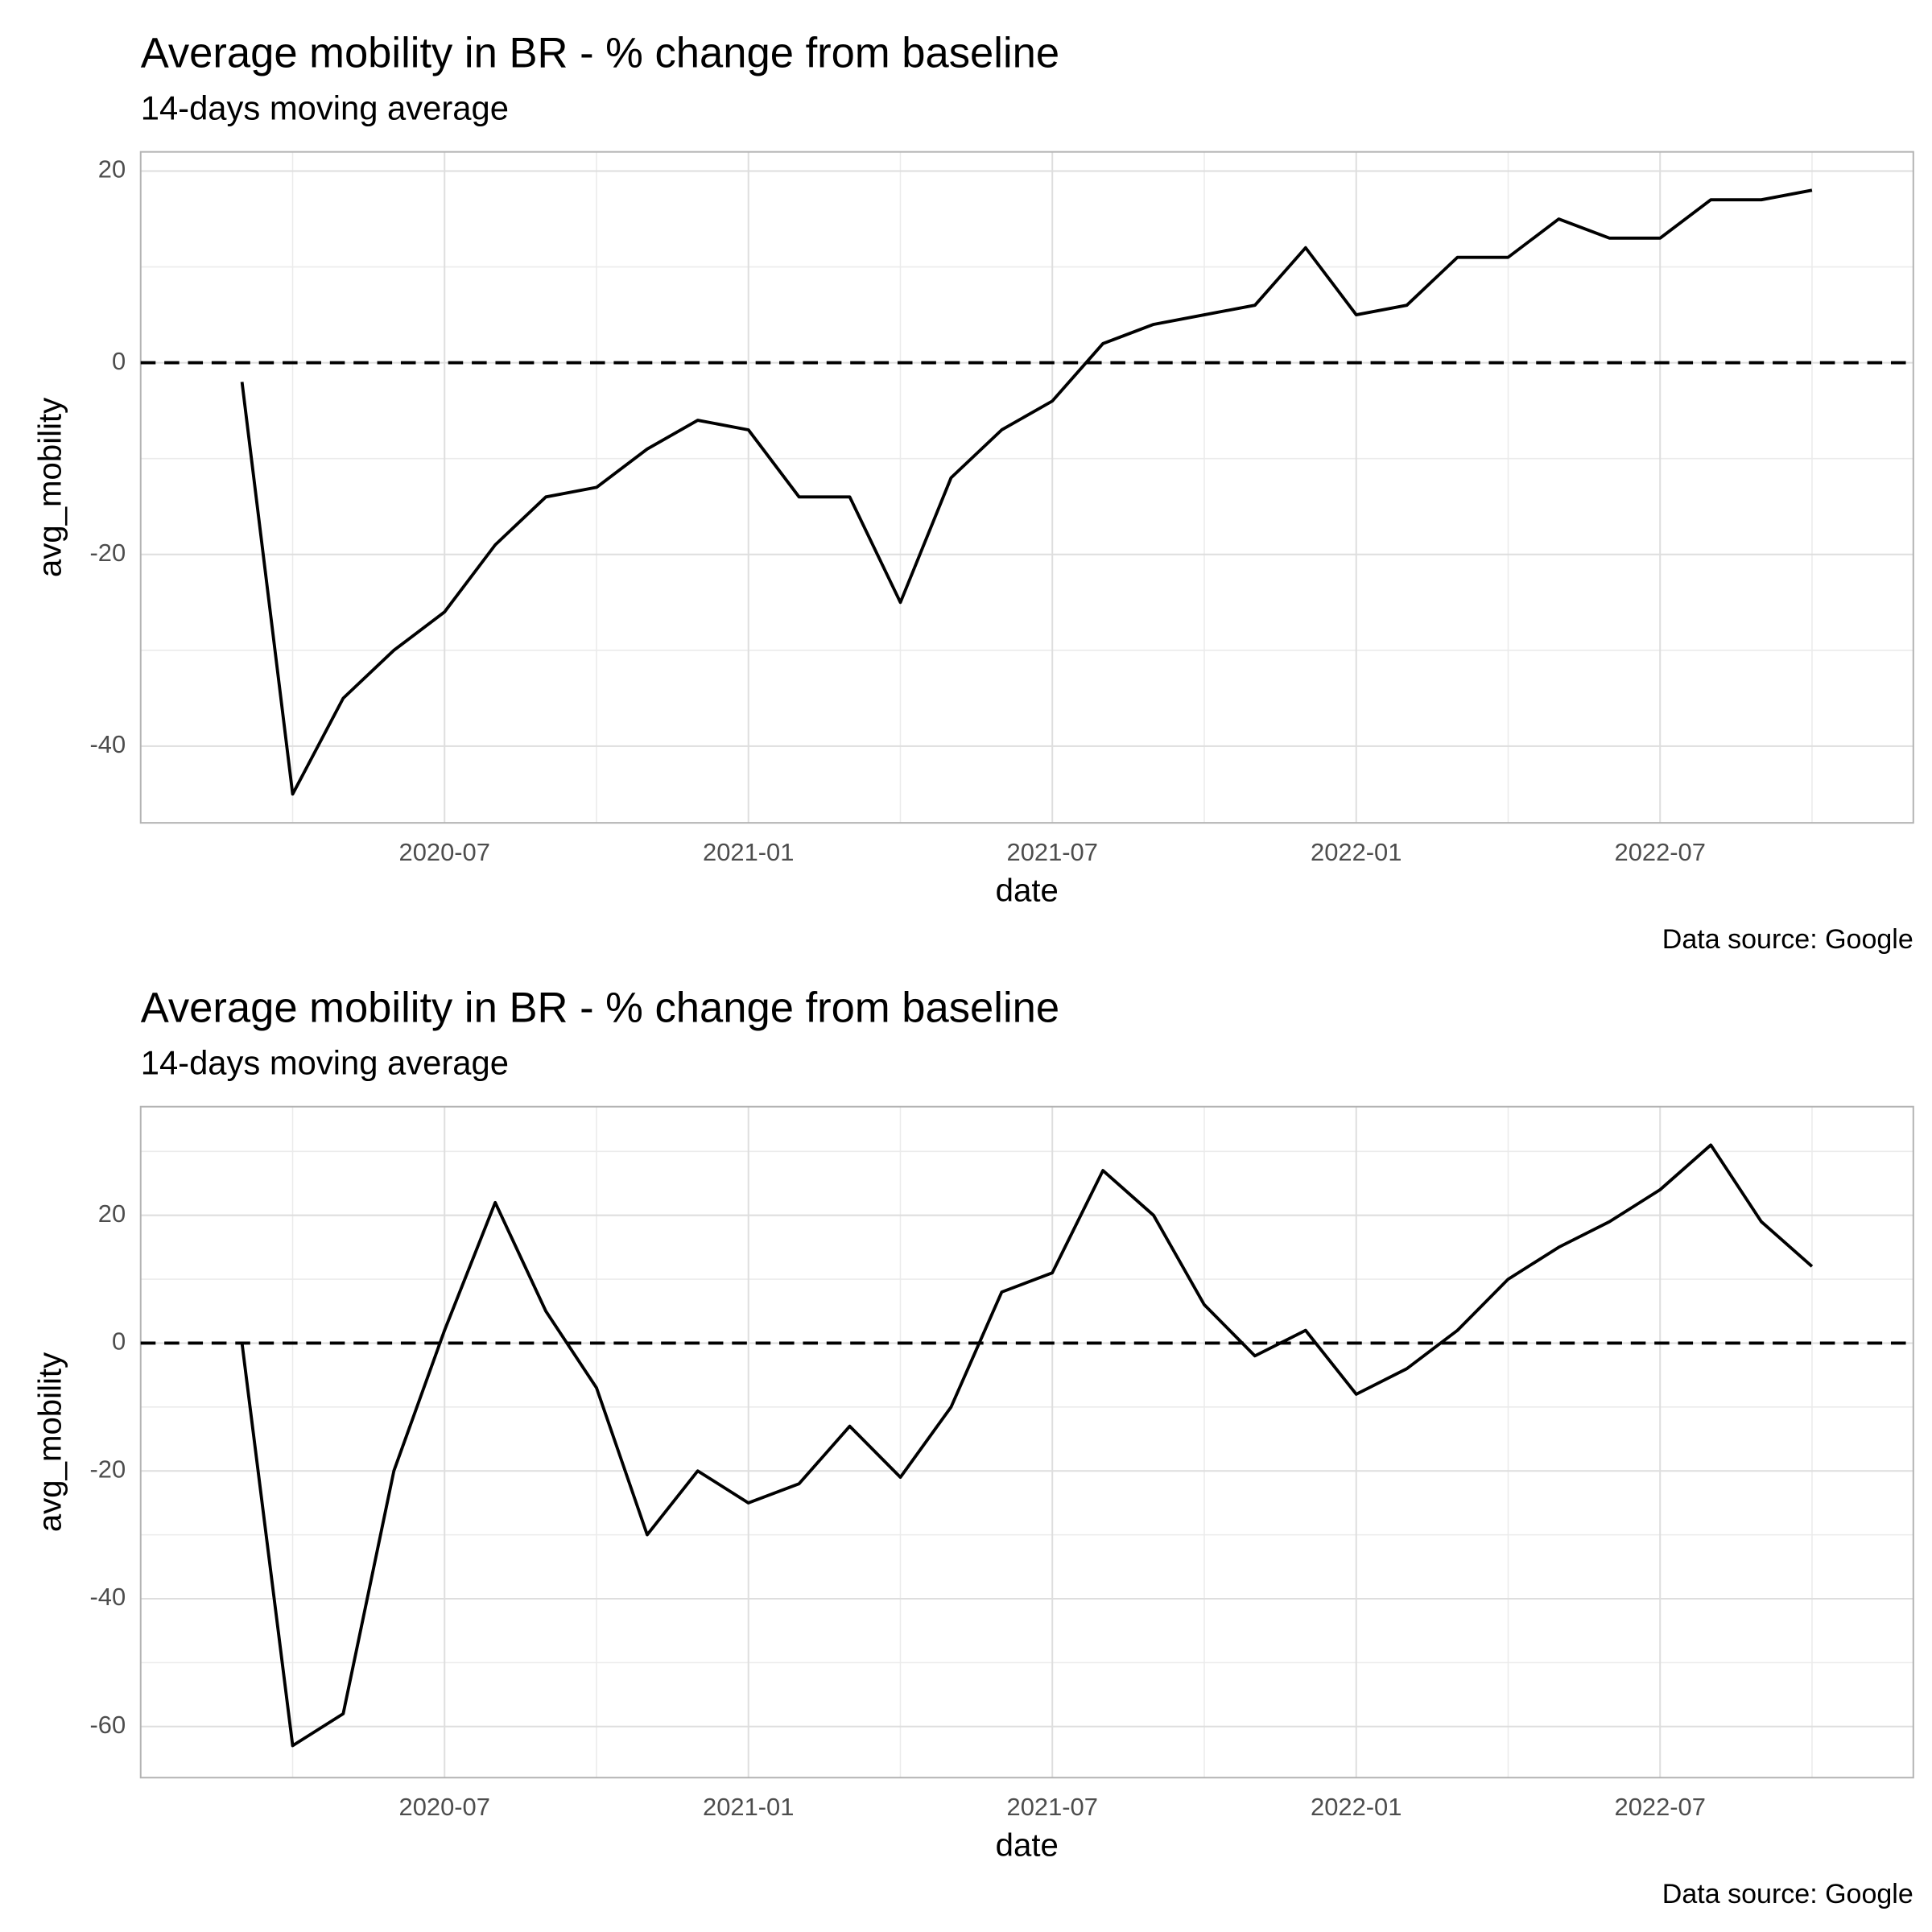 The image size is (1932, 1932). I want to click on y-tick-label: -60, so click(108, 1725).